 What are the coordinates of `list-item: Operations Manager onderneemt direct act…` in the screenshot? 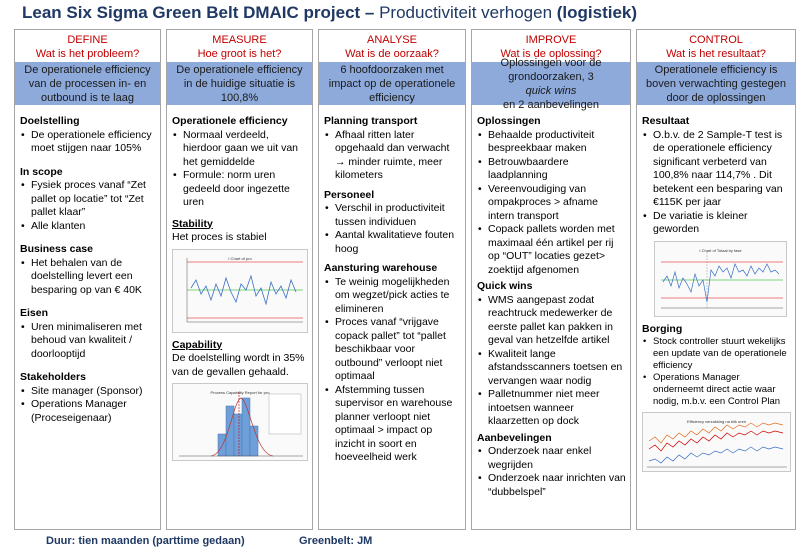 It's located at (716, 390).